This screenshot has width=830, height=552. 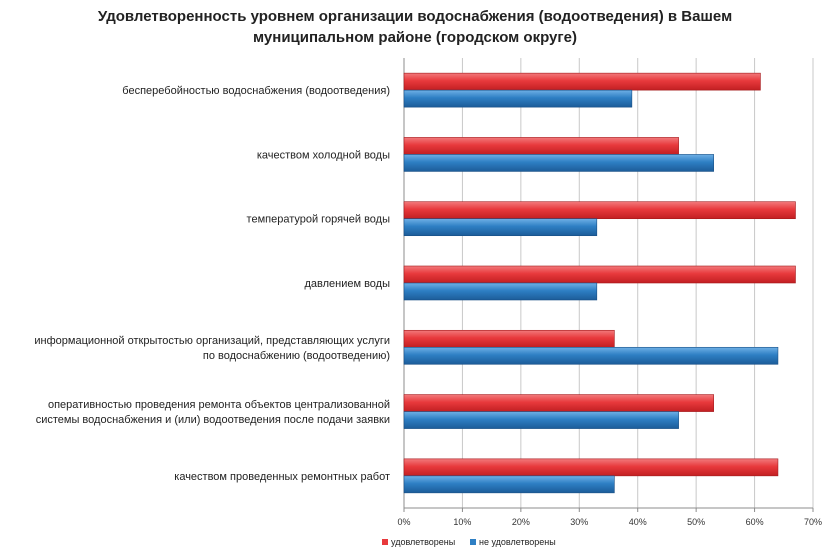 I want to click on x-tick-label: 30%, so click(x=579, y=522).